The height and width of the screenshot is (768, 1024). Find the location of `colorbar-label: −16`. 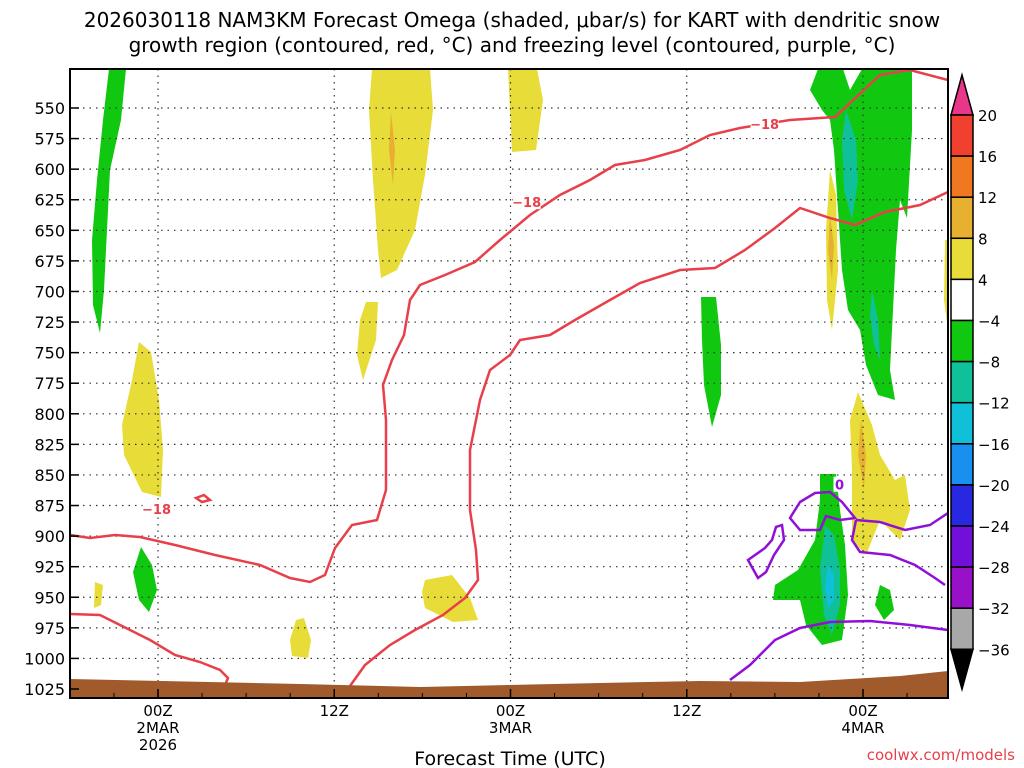

colorbar-label: −16 is located at coordinates (994, 445).